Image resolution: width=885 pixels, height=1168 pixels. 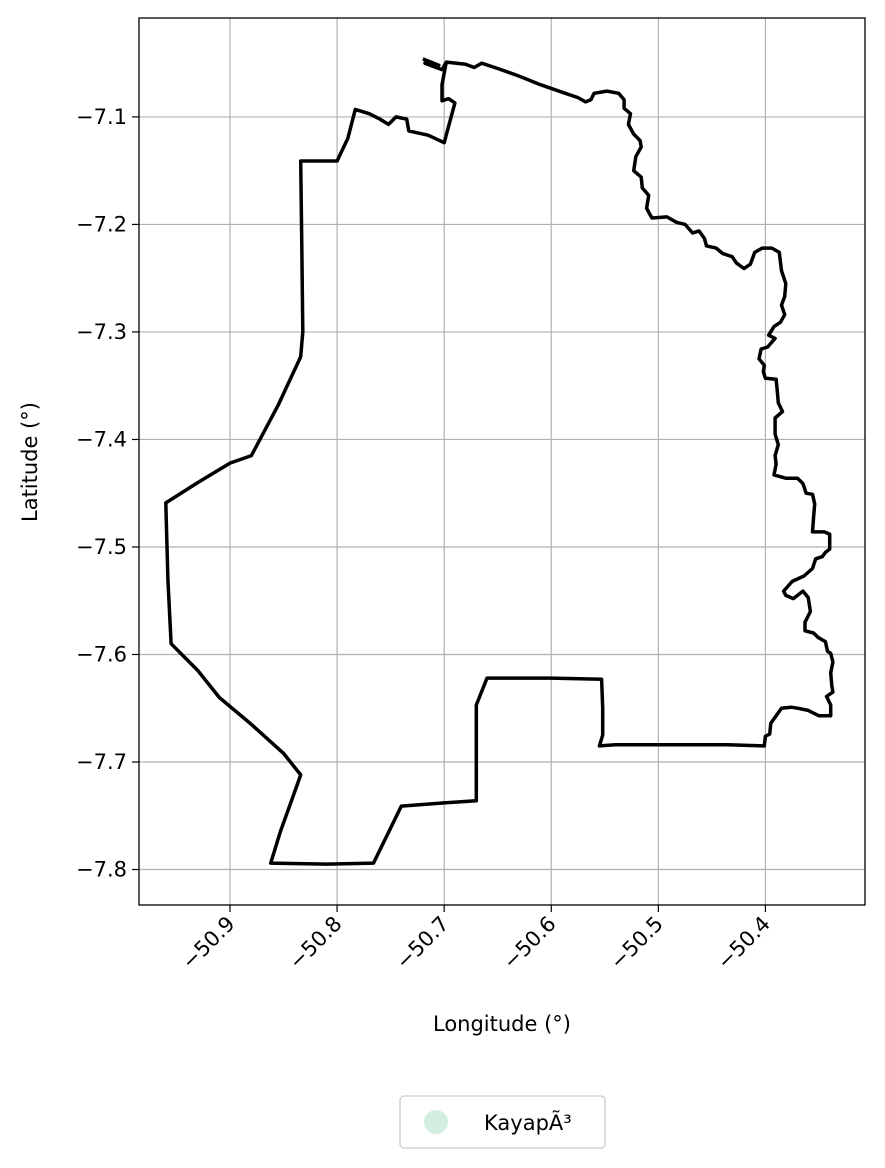 What do you see at coordinates (101, 439) in the screenshot?
I see `y-tick-label: −7.4` at bounding box center [101, 439].